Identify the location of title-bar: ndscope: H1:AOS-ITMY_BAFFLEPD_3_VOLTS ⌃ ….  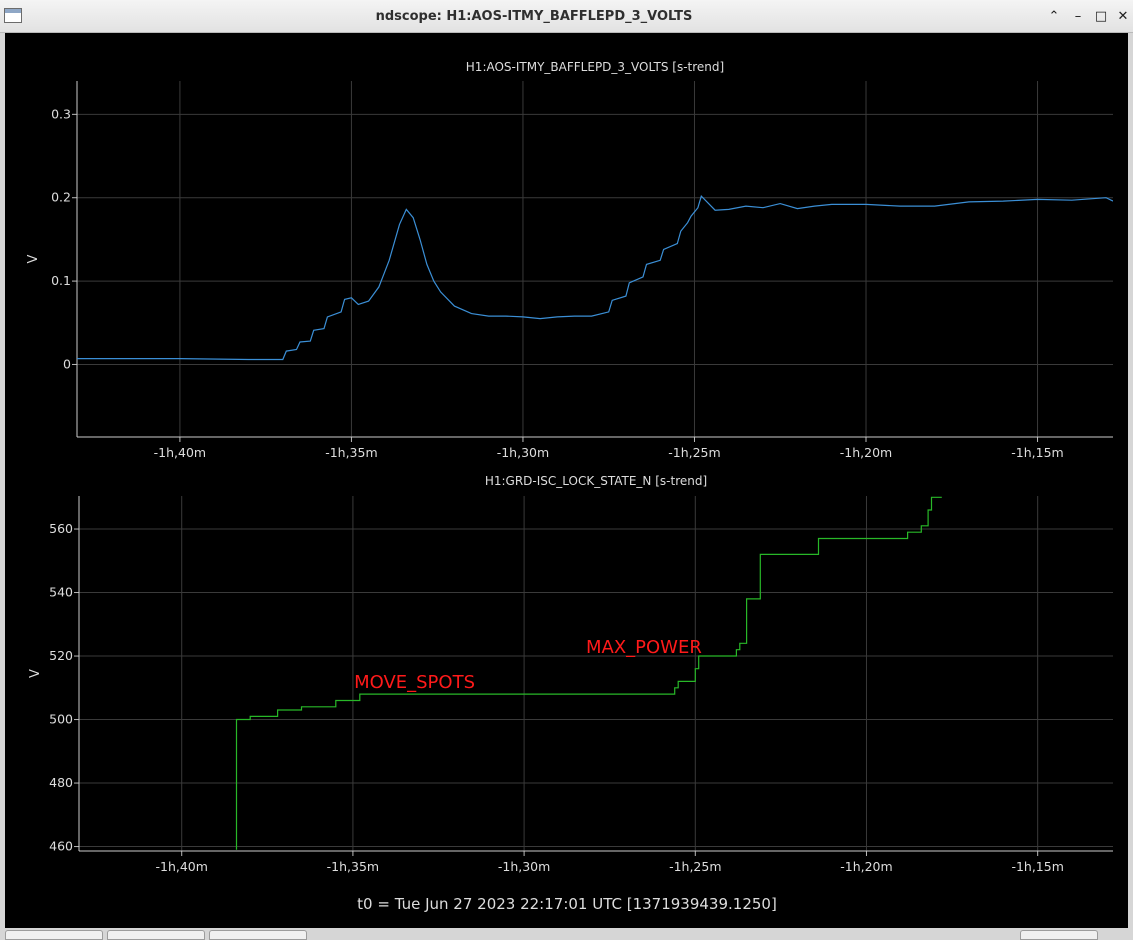
(566, 16).